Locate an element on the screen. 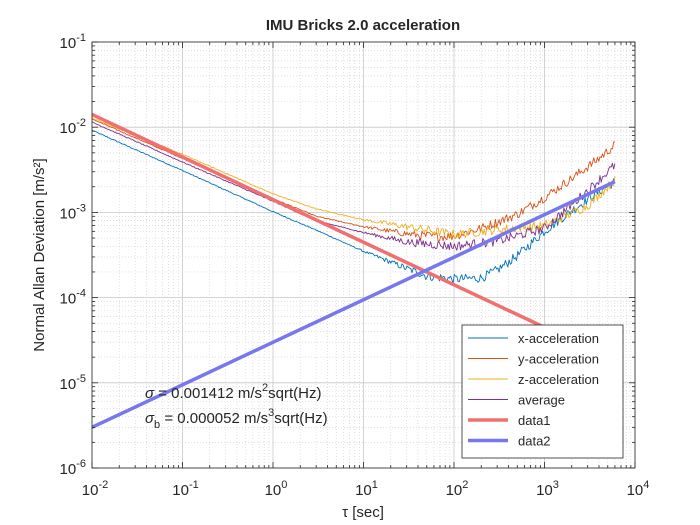 Image resolution: width=700 pixels, height=525 pixels. legend-box is located at coordinates (542, 391).